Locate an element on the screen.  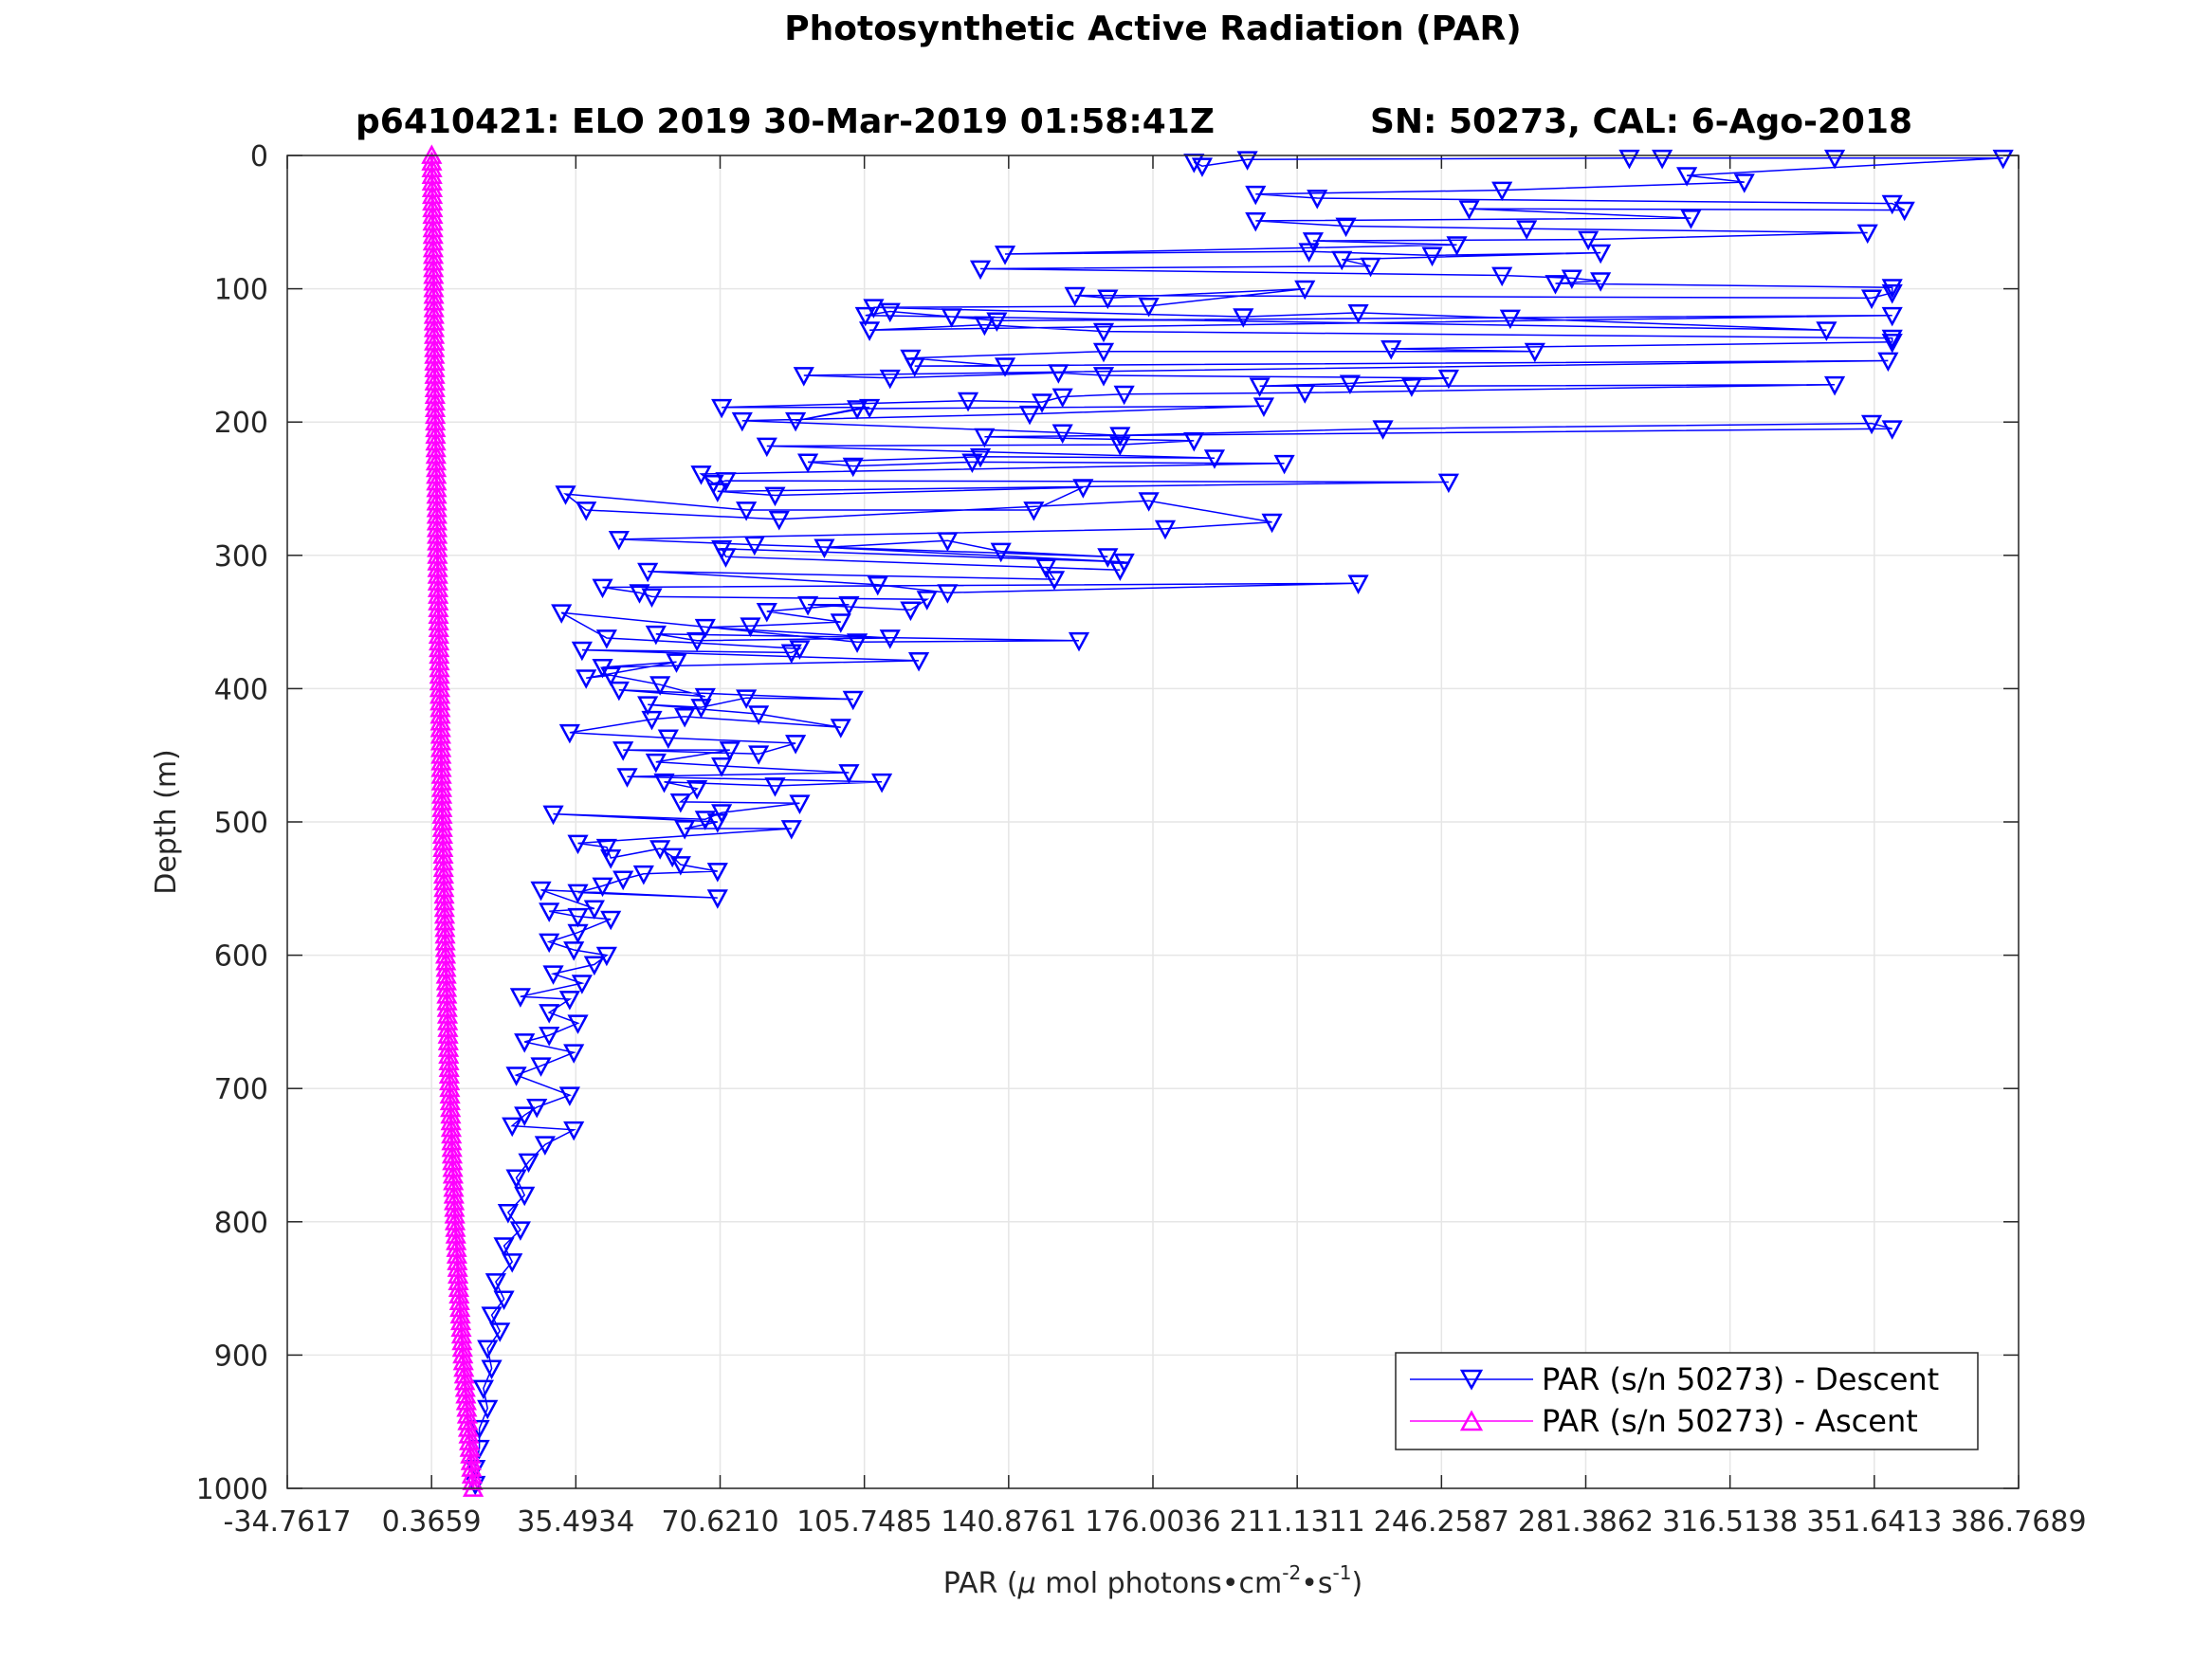
y-tick-label: 900 is located at coordinates (241, 1356).